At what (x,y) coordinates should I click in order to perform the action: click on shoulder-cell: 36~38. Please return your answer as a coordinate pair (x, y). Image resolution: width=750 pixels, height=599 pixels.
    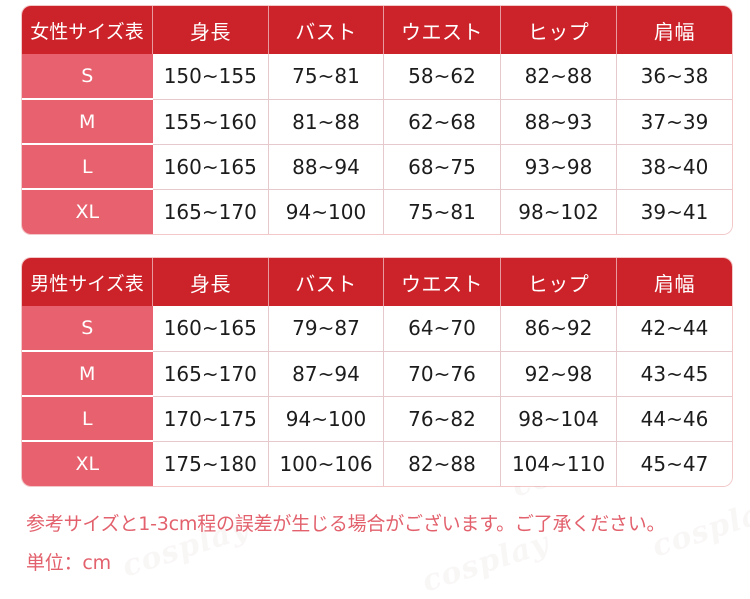
    Looking at the image, I should click on (674, 76).